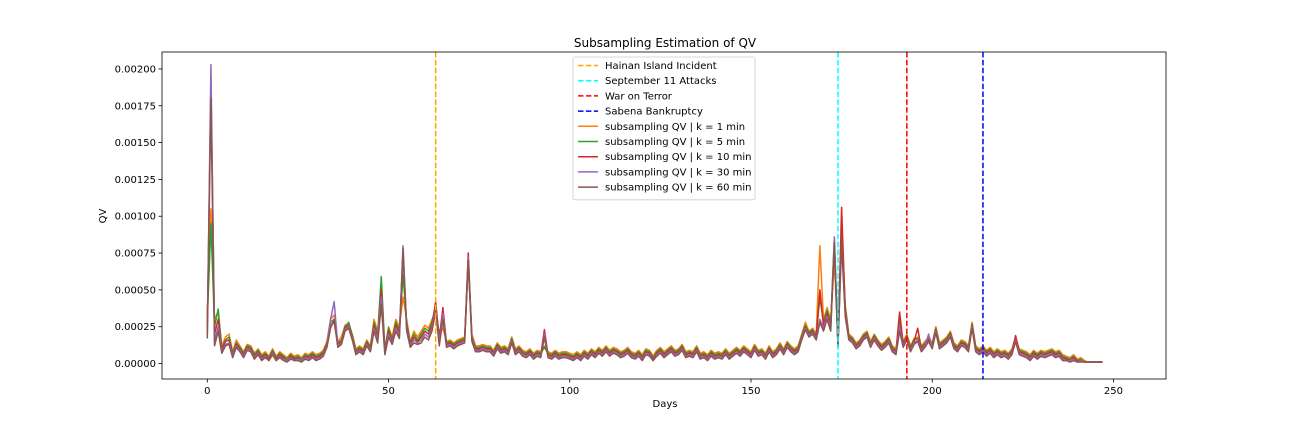 This screenshot has width=1296, height=432. I want to click on x-axis-label: Days, so click(665, 404).